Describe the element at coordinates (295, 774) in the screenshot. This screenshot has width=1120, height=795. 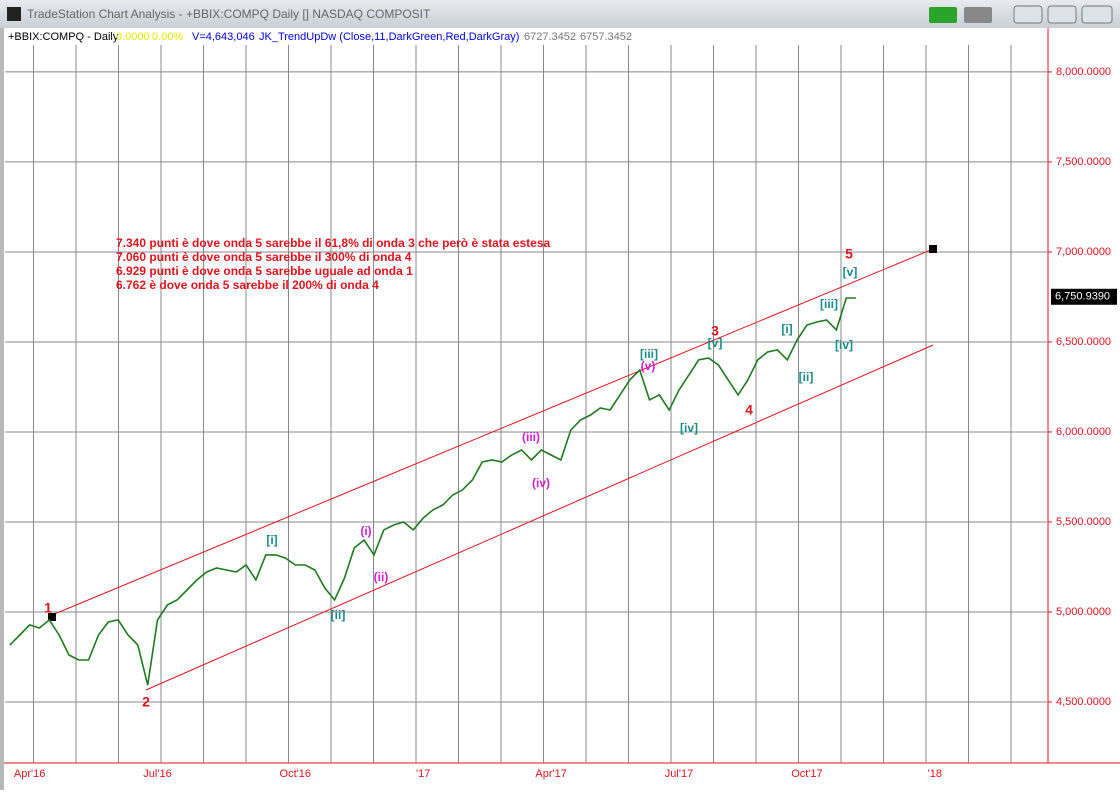
I see `x-tick-label: Oct'16` at that location.